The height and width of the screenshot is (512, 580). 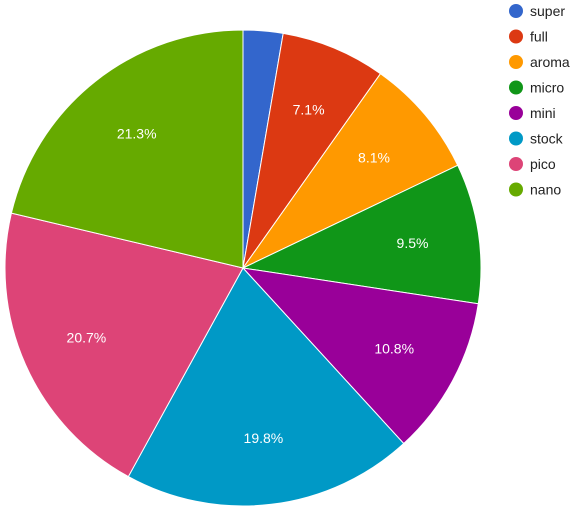 I want to click on legend-label-super: super, so click(x=547, y=11).